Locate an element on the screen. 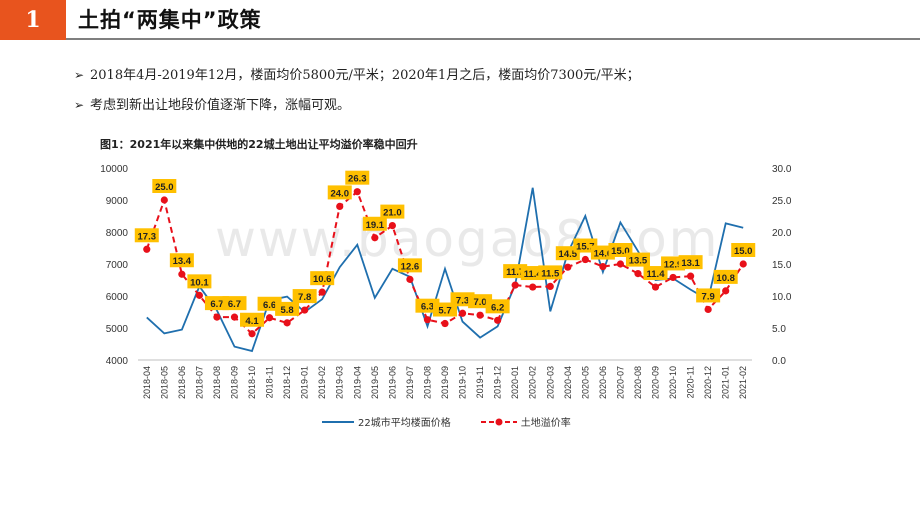  data-label: 7.9 is located at coordinates (708, 296).